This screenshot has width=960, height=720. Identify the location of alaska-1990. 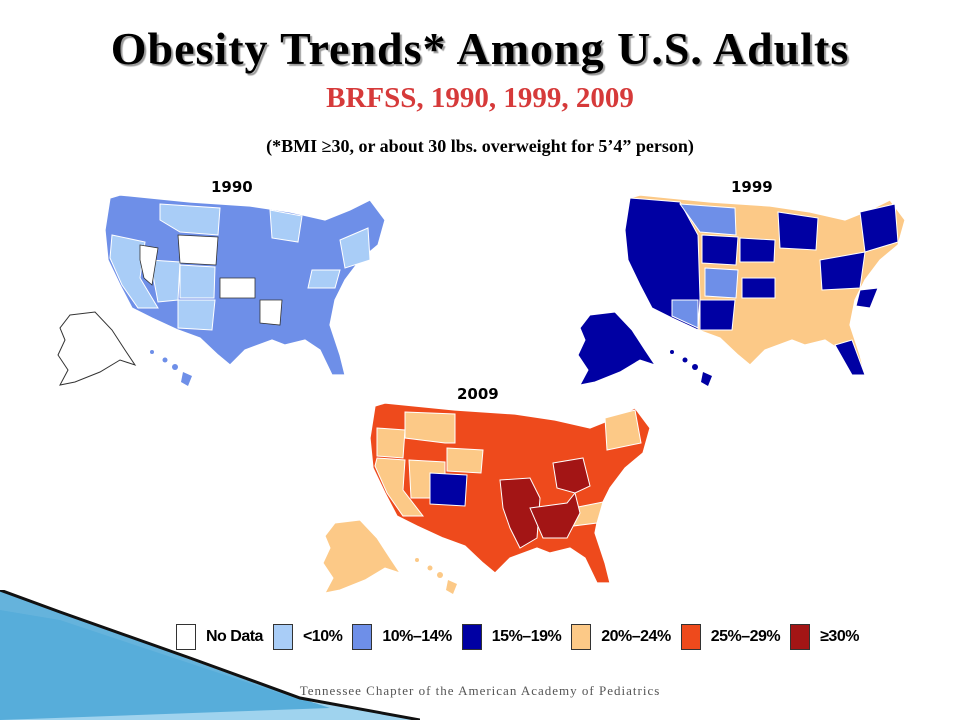
(97, 348).